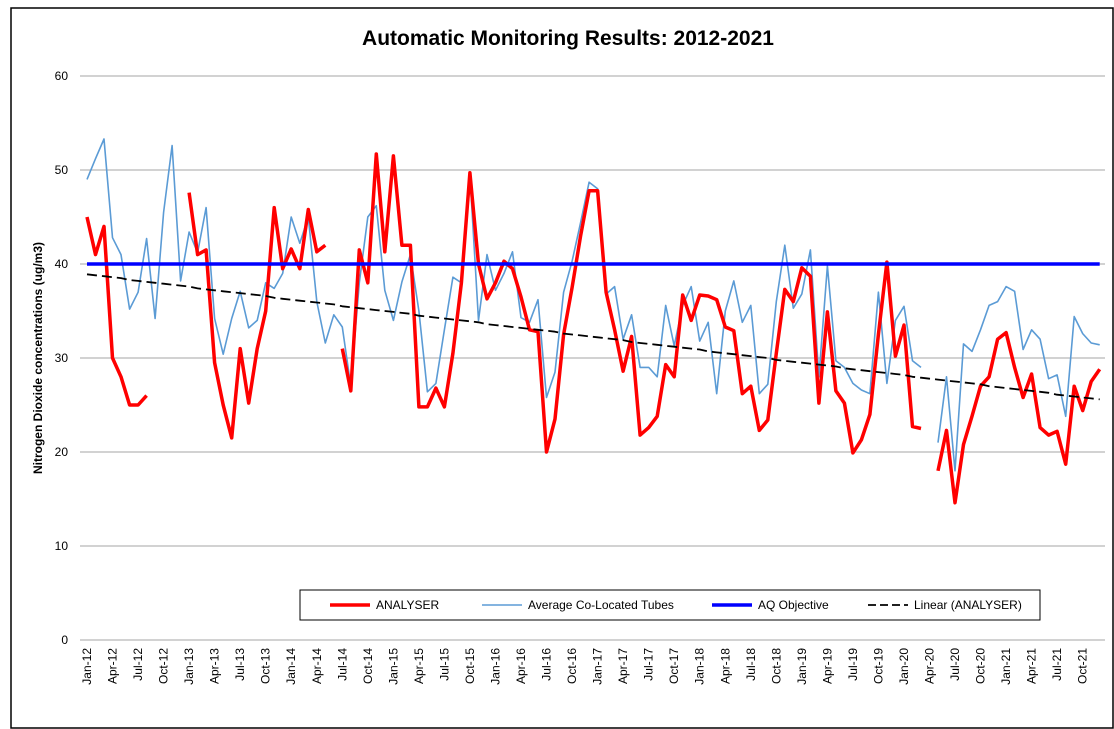  I want to click on x-tick-label: Oct-16, so click(572, 666).